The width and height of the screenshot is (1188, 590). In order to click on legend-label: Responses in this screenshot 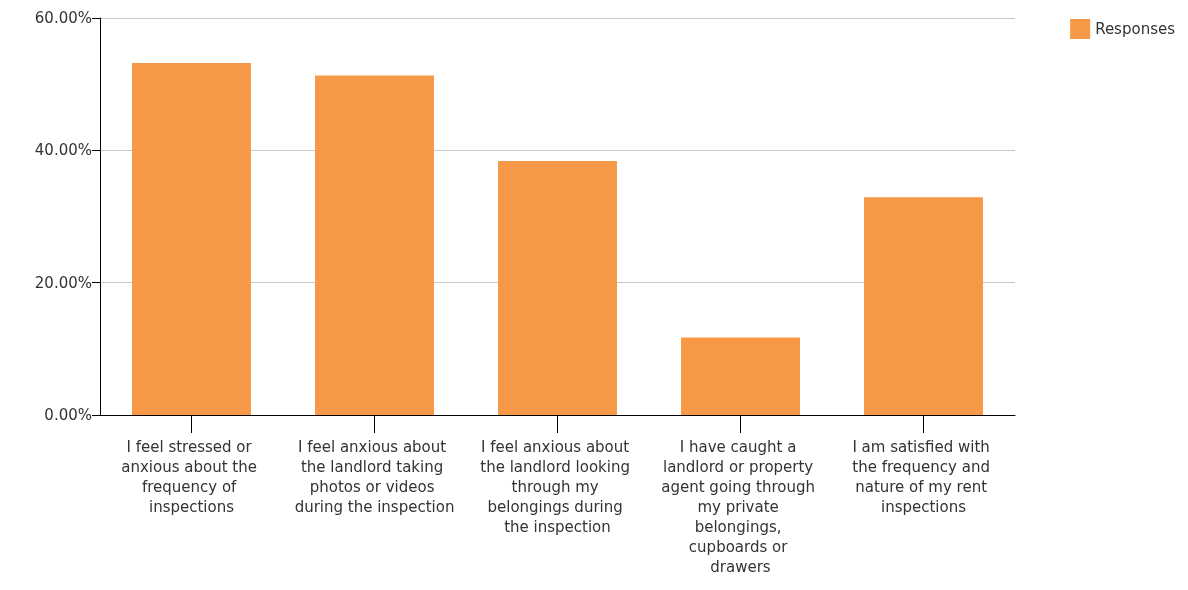, I will do `click(1135, 29)`.